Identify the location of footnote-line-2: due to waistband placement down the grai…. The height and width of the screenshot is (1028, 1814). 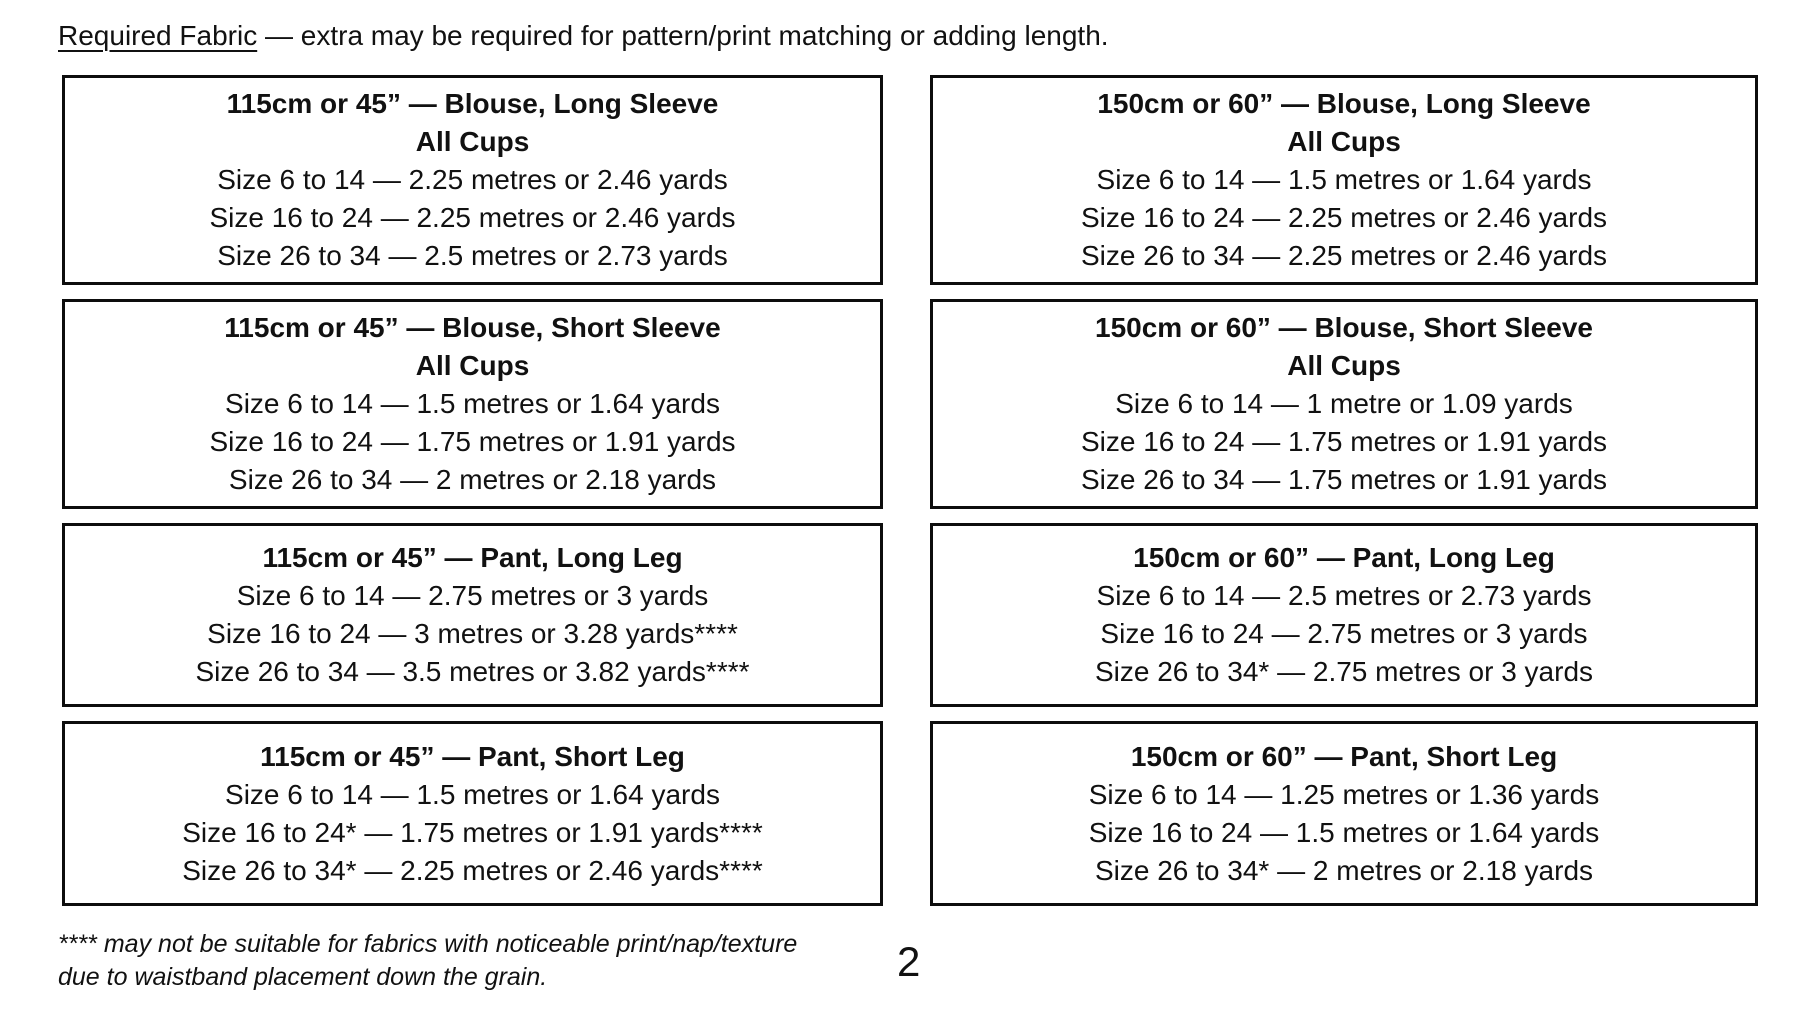
(303, 977).